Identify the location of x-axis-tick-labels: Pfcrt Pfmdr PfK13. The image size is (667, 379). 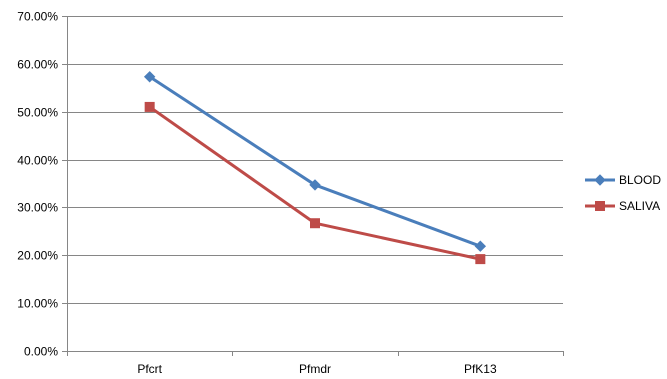
(317, 369).